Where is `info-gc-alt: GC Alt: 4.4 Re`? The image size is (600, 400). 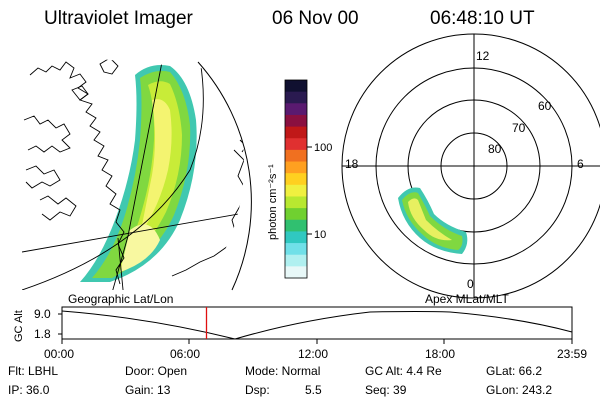 info-gc-alt: GC Alt: 4.4 Re is located at coordinates (403, 371).